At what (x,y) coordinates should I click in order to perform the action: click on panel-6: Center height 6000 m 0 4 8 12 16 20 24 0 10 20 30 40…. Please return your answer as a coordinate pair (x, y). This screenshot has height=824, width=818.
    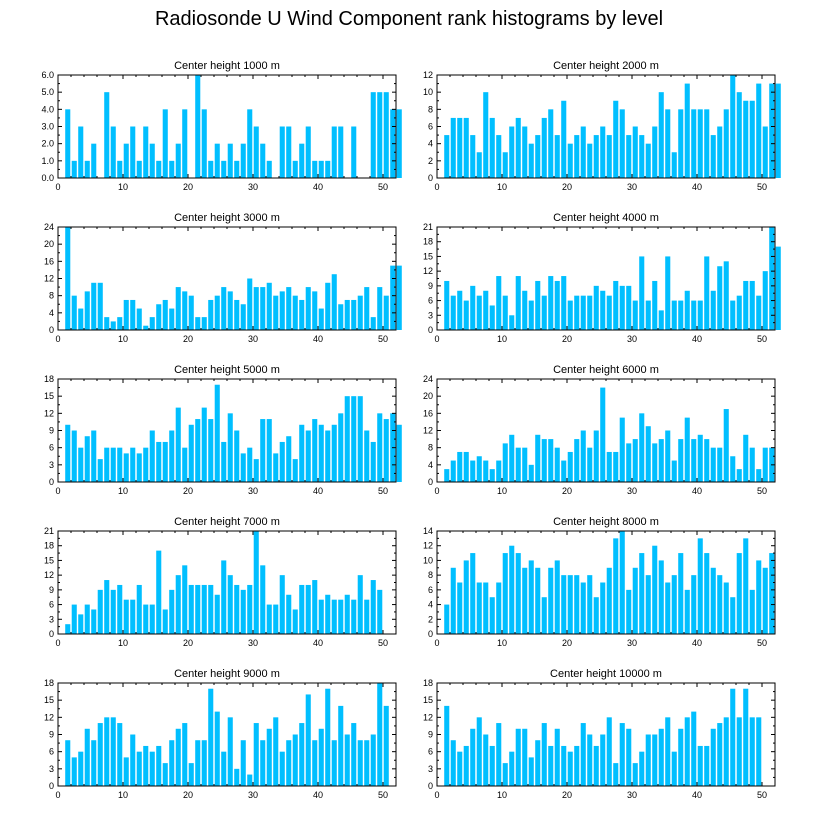
    Looking at the image, I should click on (599, 430).